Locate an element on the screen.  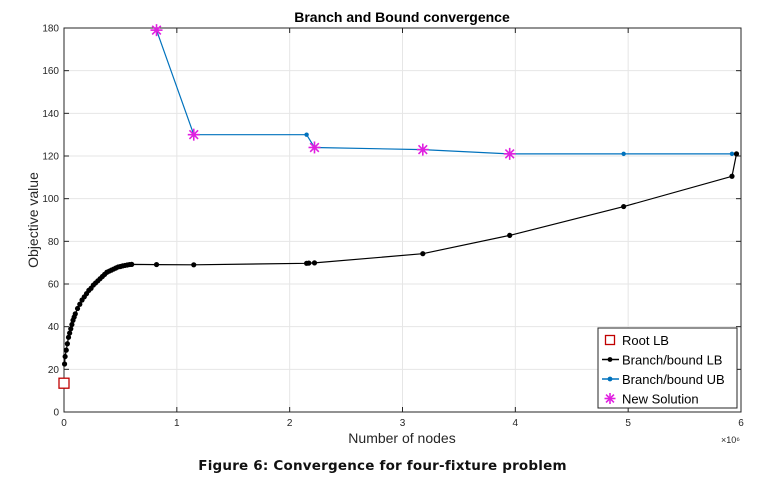
legend-star-icon is located at coordinates (610, 398).